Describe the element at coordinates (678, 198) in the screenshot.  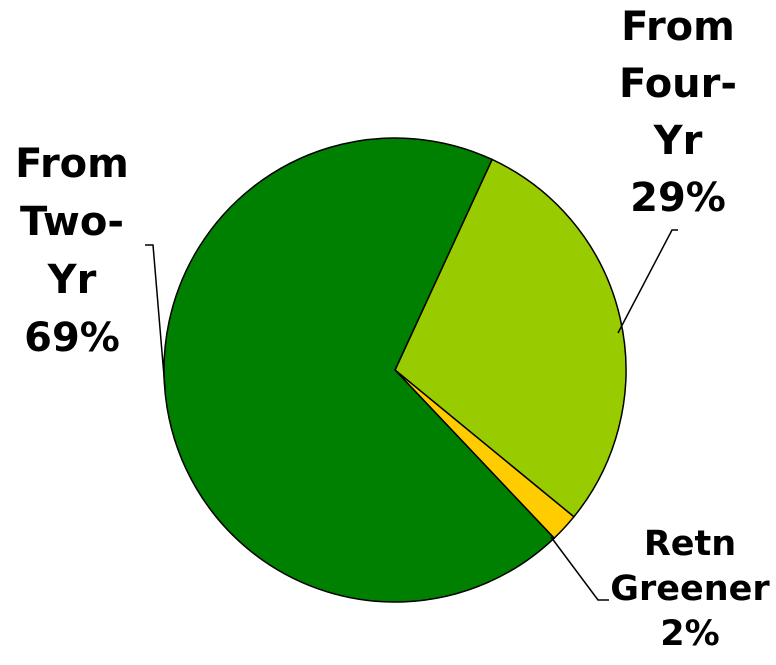
I see `data-label-percent: 29%` at that location.